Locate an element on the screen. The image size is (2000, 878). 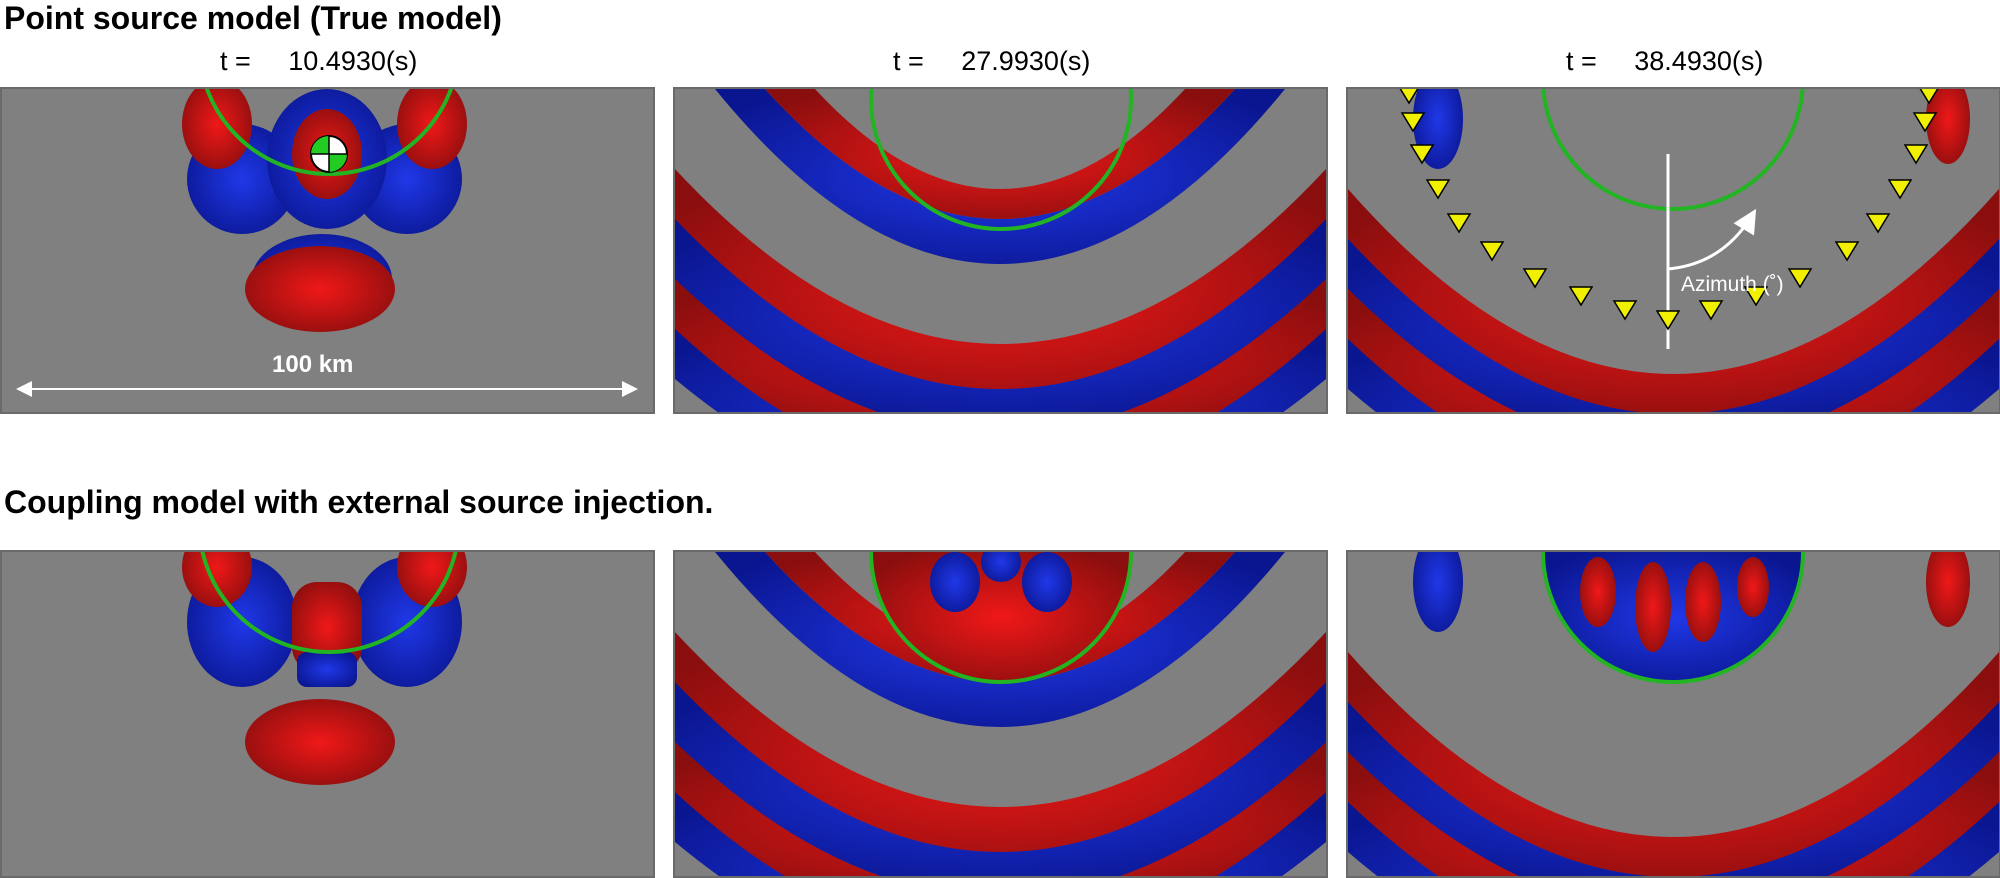
time-label-3: t = 38.4930(s) is located at coordinates (1665, 61).